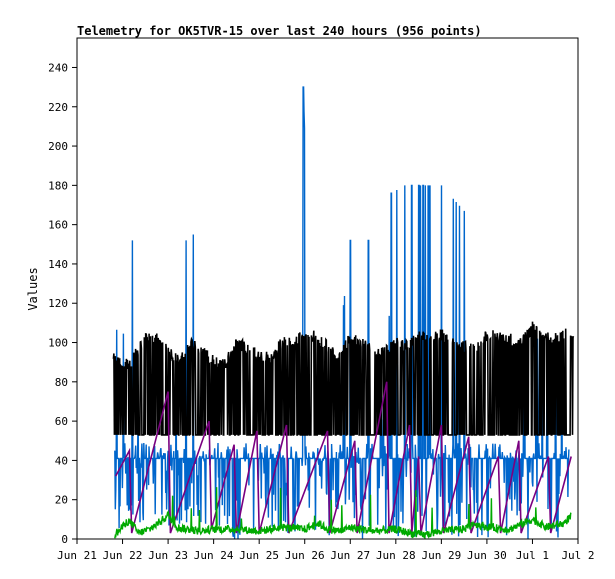  What do you see at coordinates (58, 146) in the screenshot?
I see `y-tick-label-200: 200` at bounding box center [58, 146].